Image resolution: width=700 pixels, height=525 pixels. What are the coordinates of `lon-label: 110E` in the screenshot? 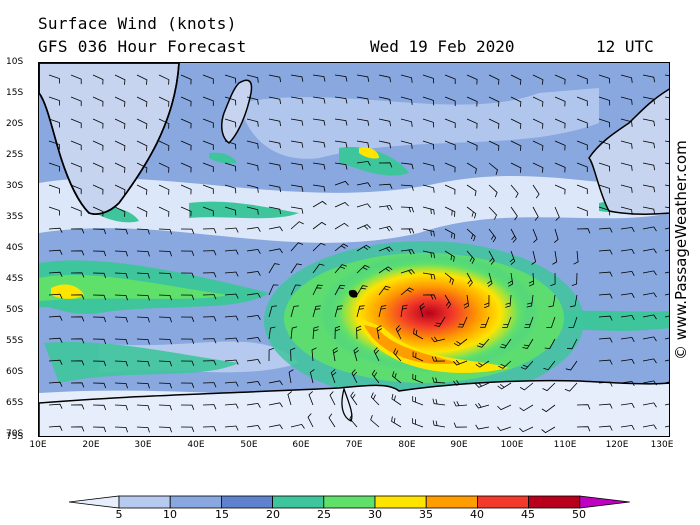 It's located at (565, 445).